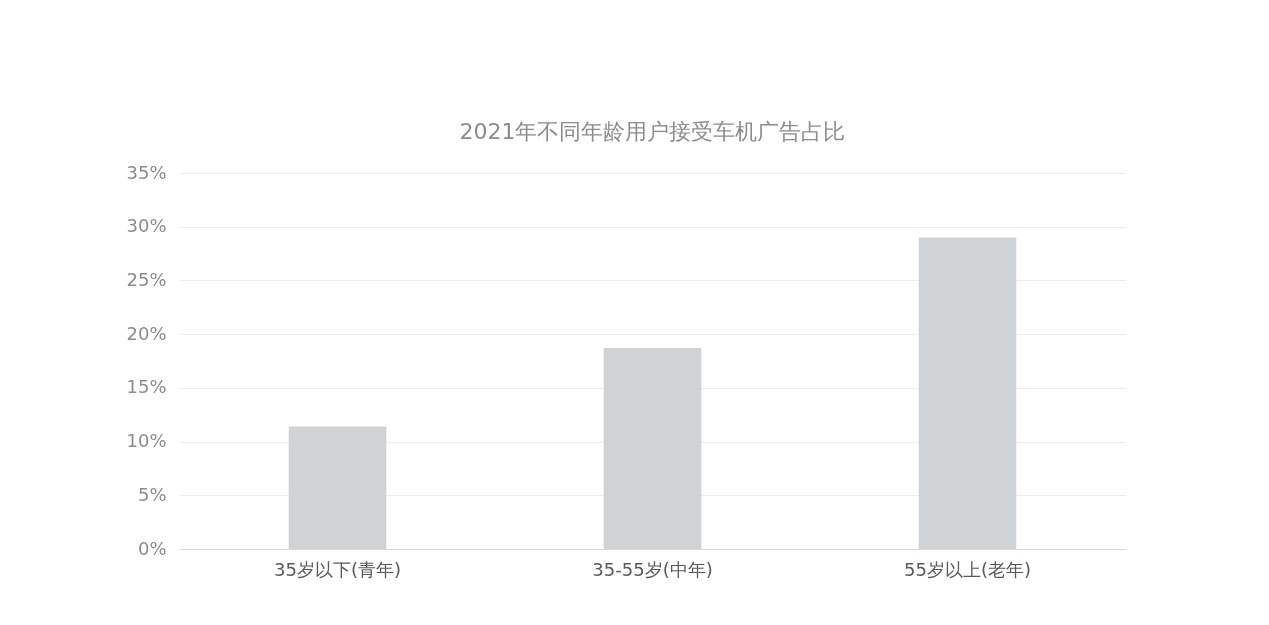  What do you see at coordinates (146, 387) in the screenshot?
I see `y-tick-label: 15%` at bounding box center [146, 387].